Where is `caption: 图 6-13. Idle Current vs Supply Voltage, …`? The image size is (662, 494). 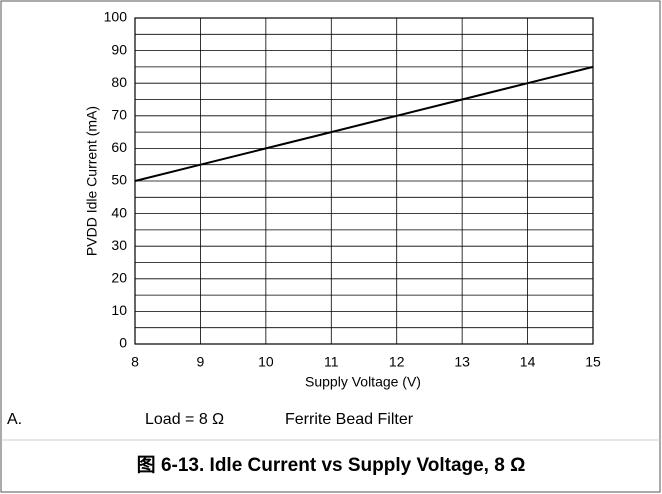
caption: 图 6-13. Idle Current vs Supply Voltage, … is located at coordinates (331, 465).